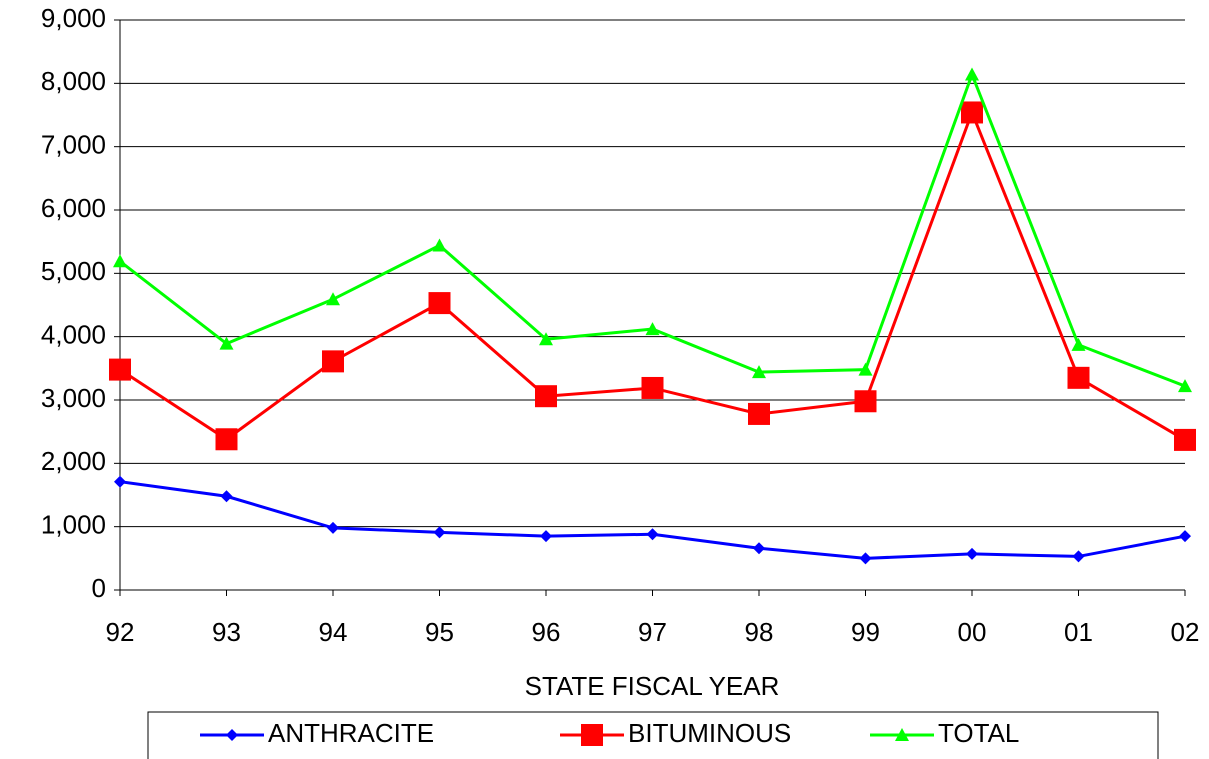 The image size is (1209, 759). Describe the element at coordinates (1185, 632) in the screenshot. I see `x-tick-label: 02` at that location.